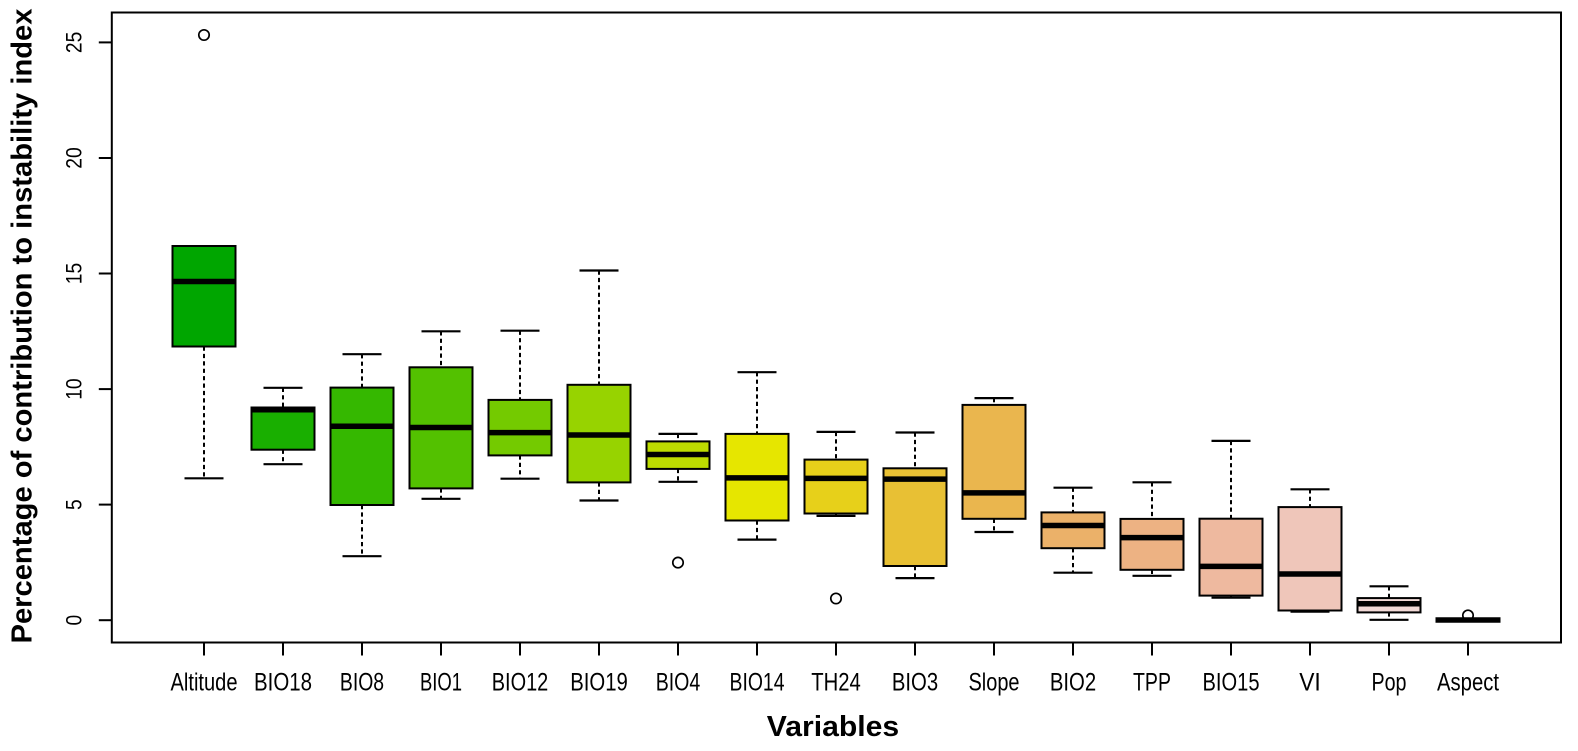  What do you see at coordinates (915, 683) in the screenshot?
I see `svg-text: BIO3` at bounding box center [915, 683].